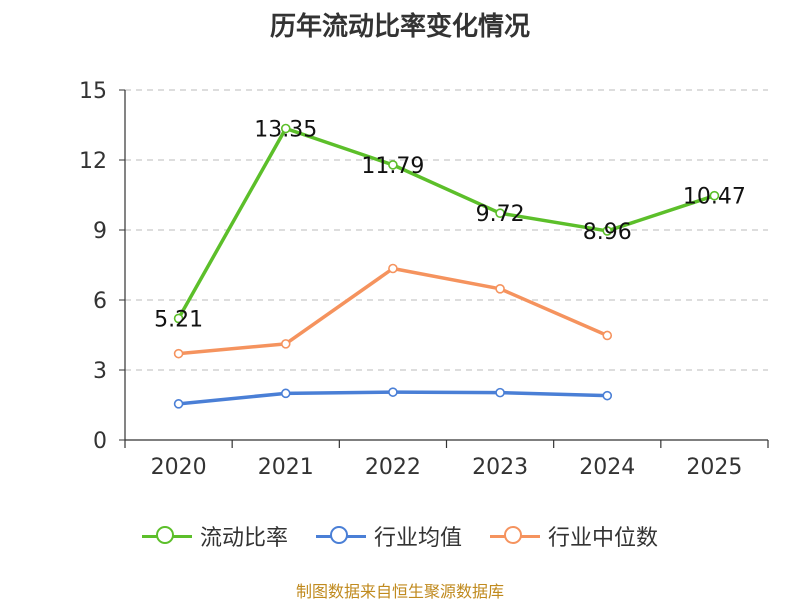 Image resolution: width=800 pixels, height=602 pixels. I want to click on data-label: 13.35, so click(285, 130).